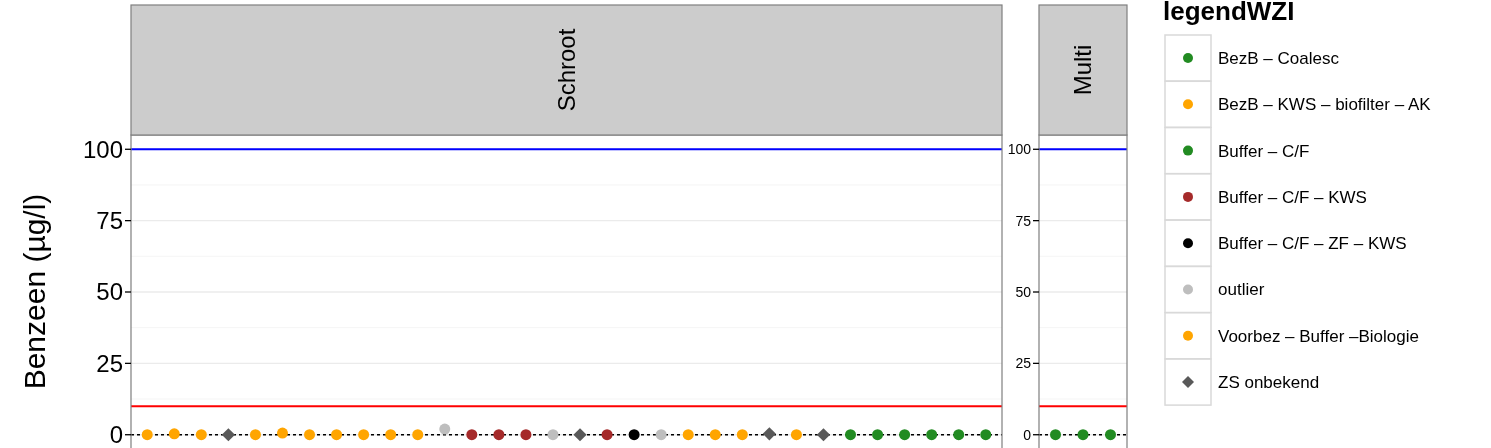  I want to click on legend-label: Buffer – C/F – ZF – KWS, so click(1312, 244).